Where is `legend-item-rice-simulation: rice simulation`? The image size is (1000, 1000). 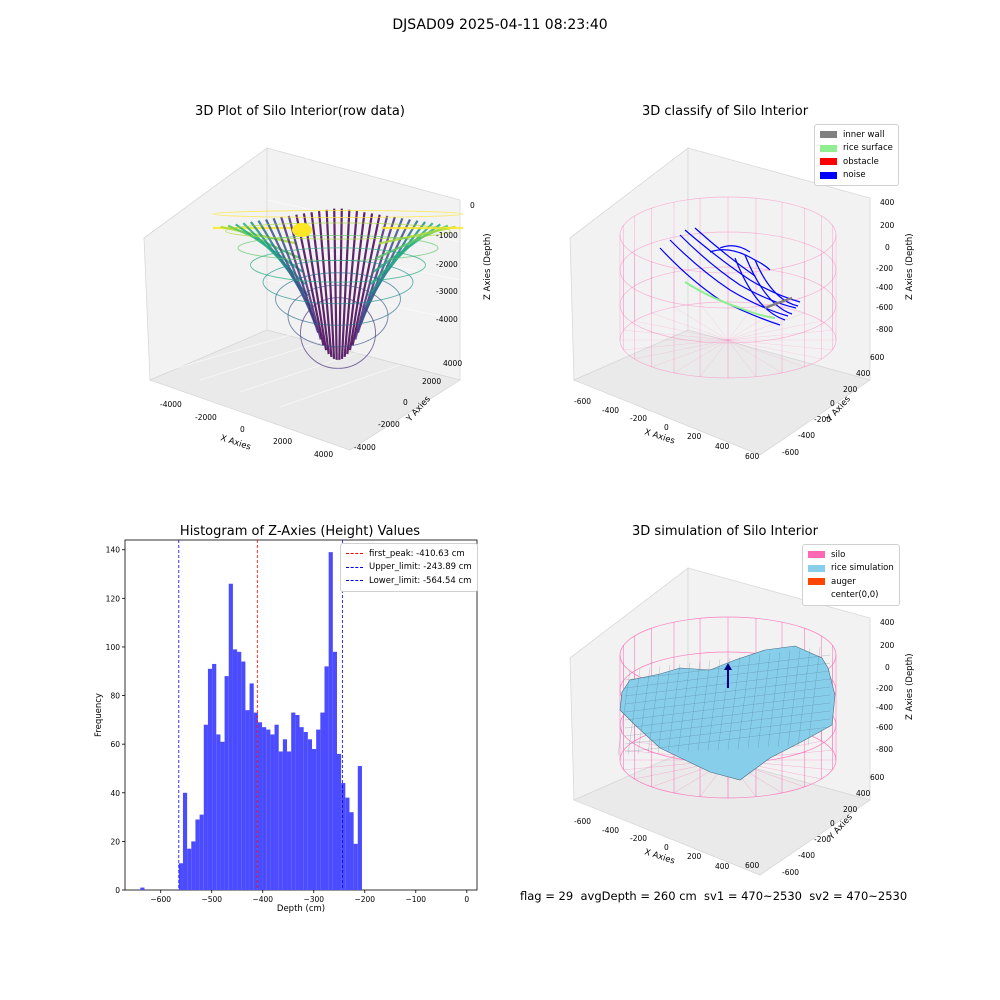 legend-item-rice-simulation: rice simulation is located at coordinates (851, 569).